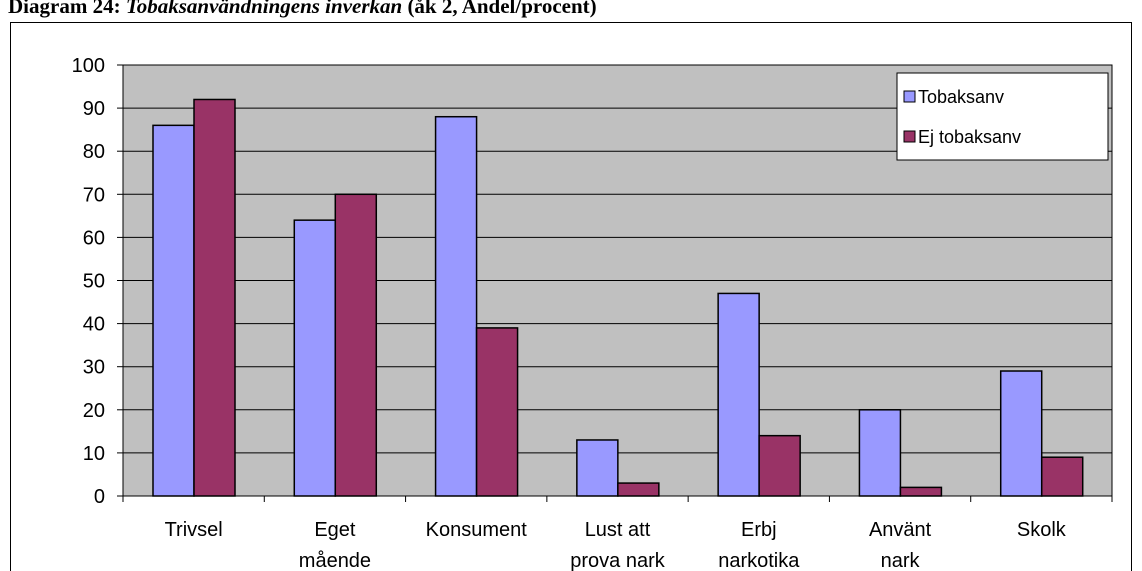 The width and height of the screenshot is (1142, 571). What do you see at coordinates (1002, 116) in the screenshot?
I see `legend` at bounding box center [1002, 116].